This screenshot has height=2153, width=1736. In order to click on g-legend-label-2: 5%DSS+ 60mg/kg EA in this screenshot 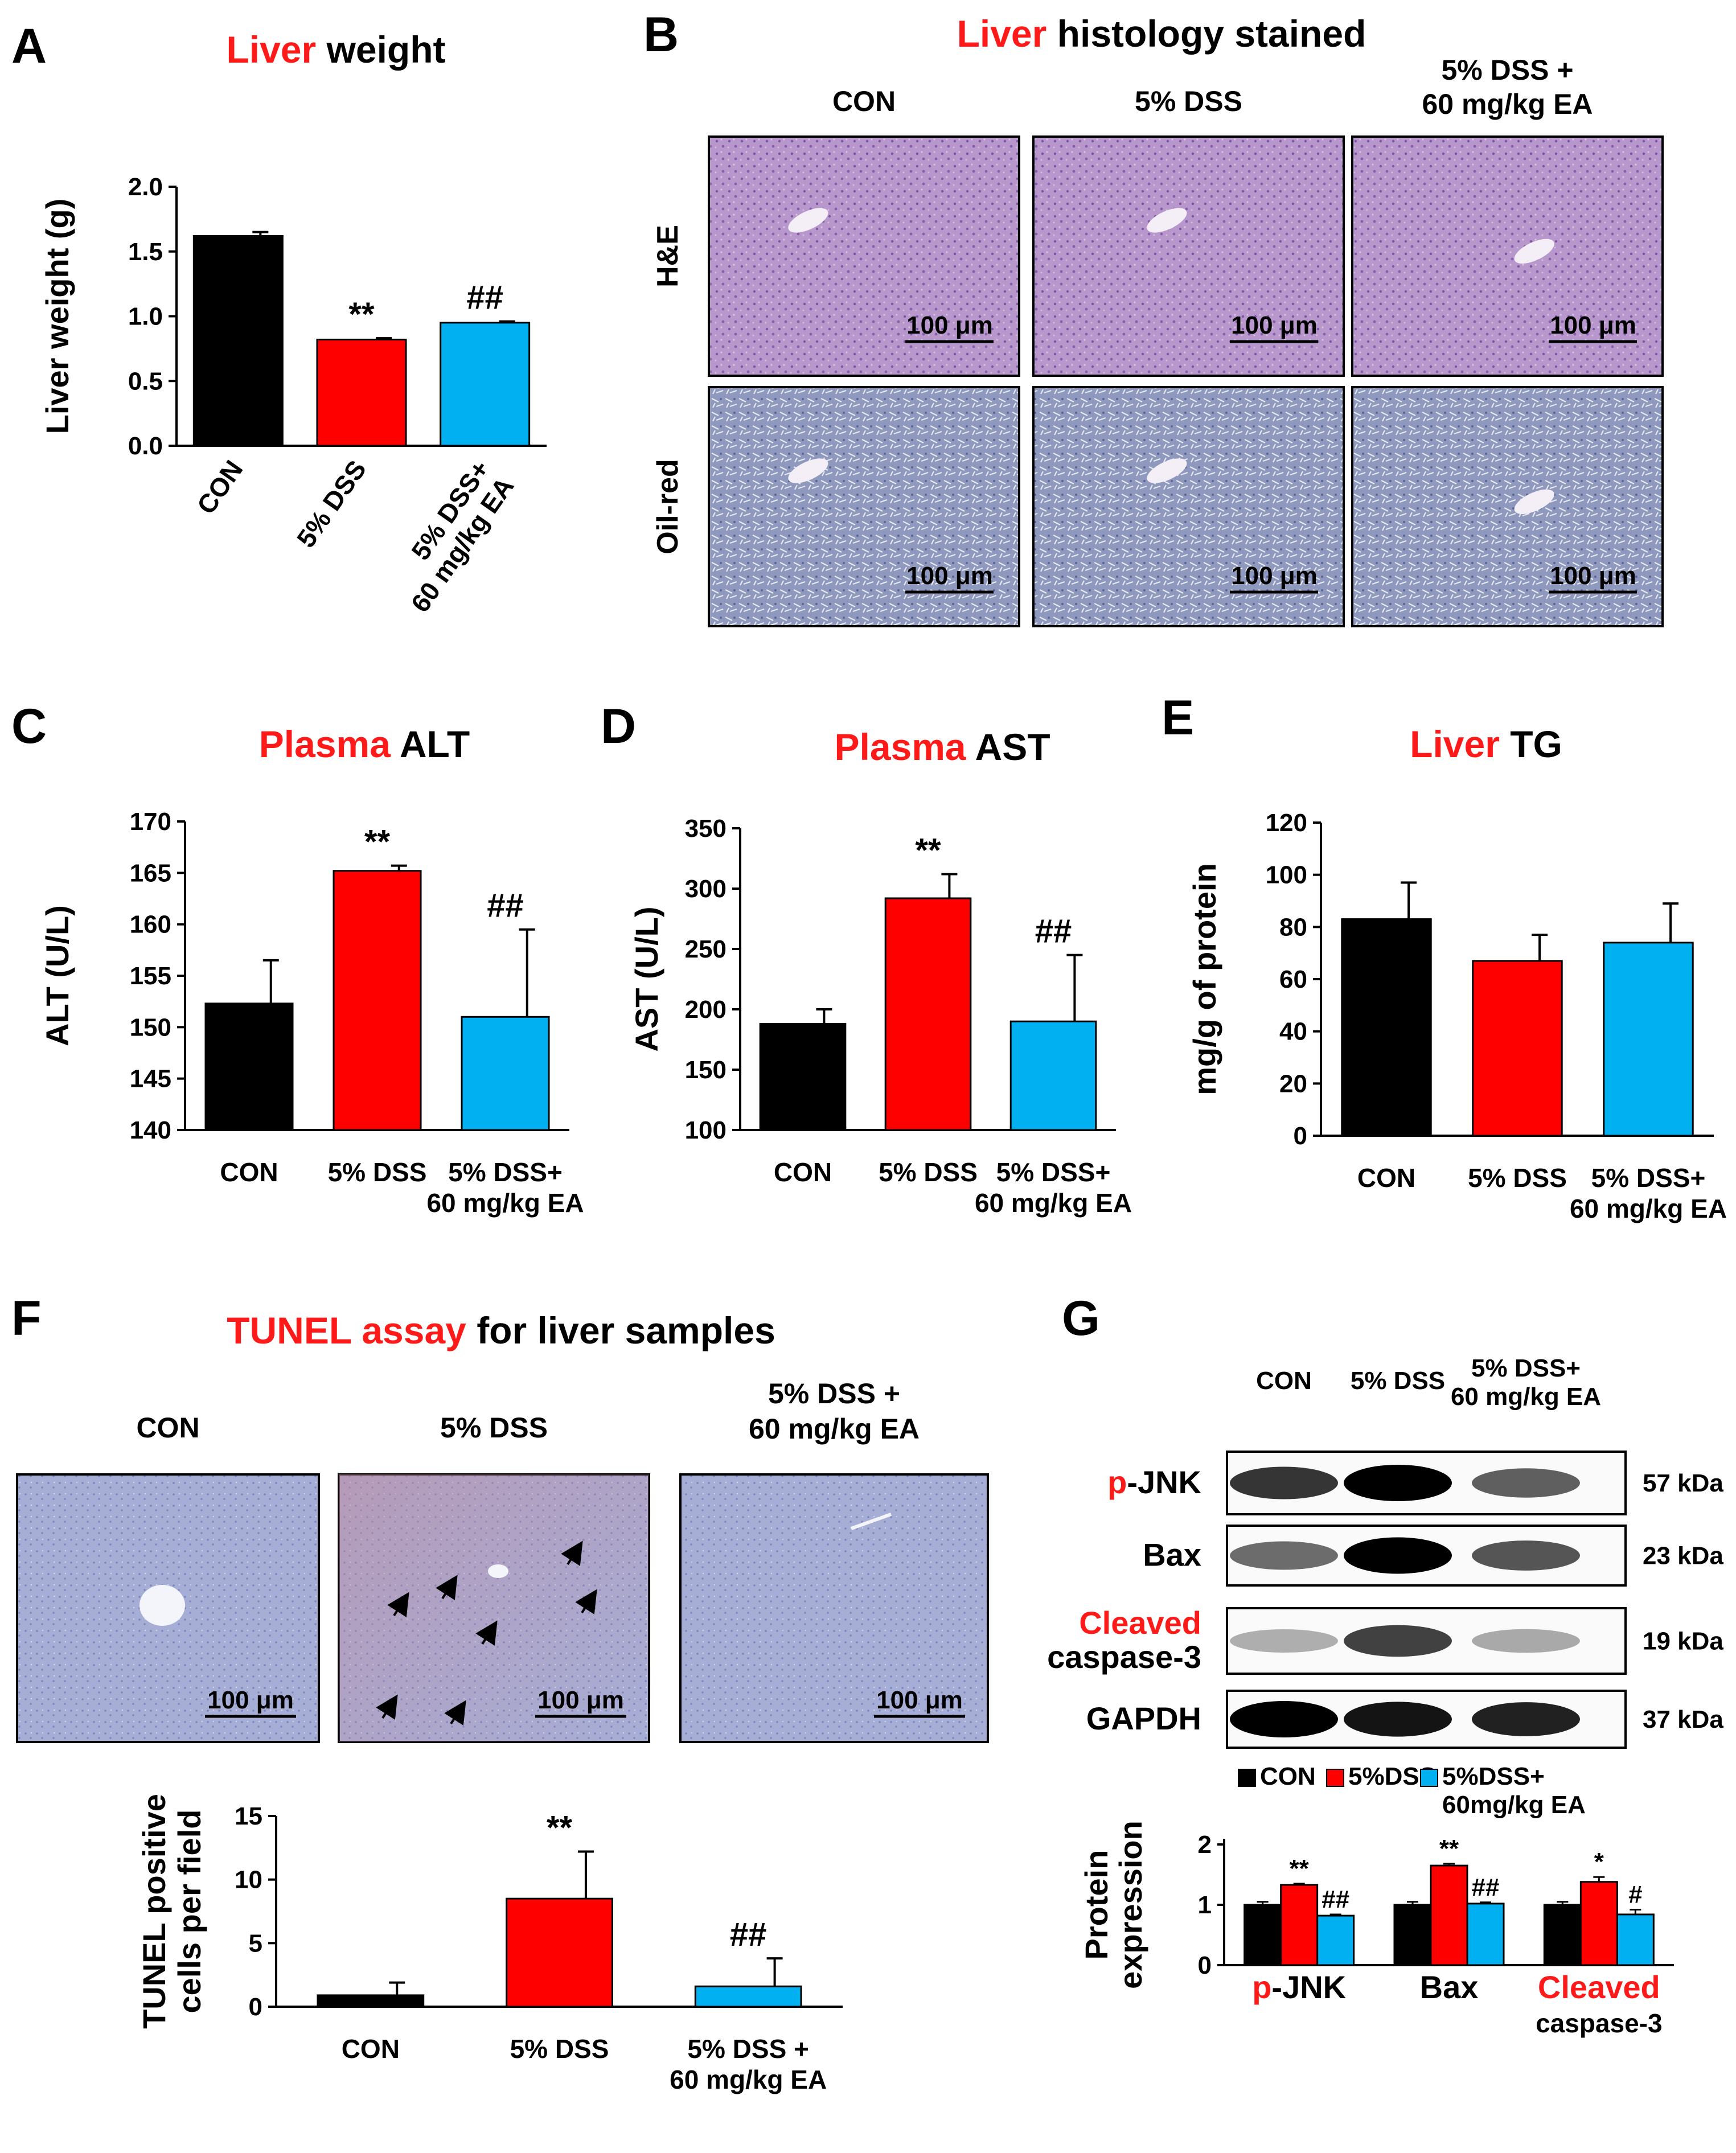, I will do `click(1514, 1790)`.